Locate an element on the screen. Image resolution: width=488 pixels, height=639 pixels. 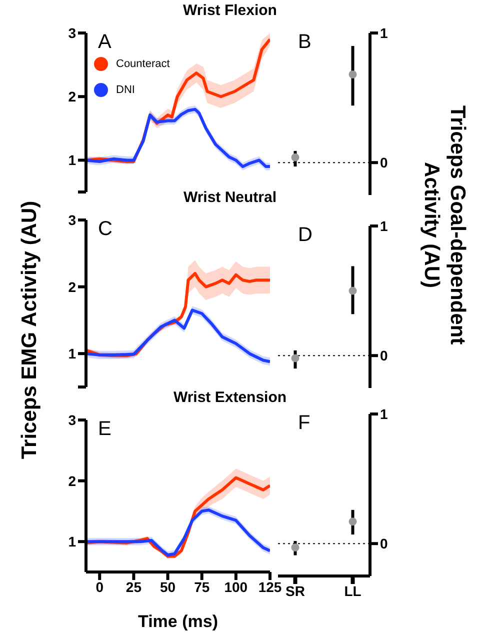
y-axis-title: Triceps EMG Activity (AU) is located at coordinates (30, 330).